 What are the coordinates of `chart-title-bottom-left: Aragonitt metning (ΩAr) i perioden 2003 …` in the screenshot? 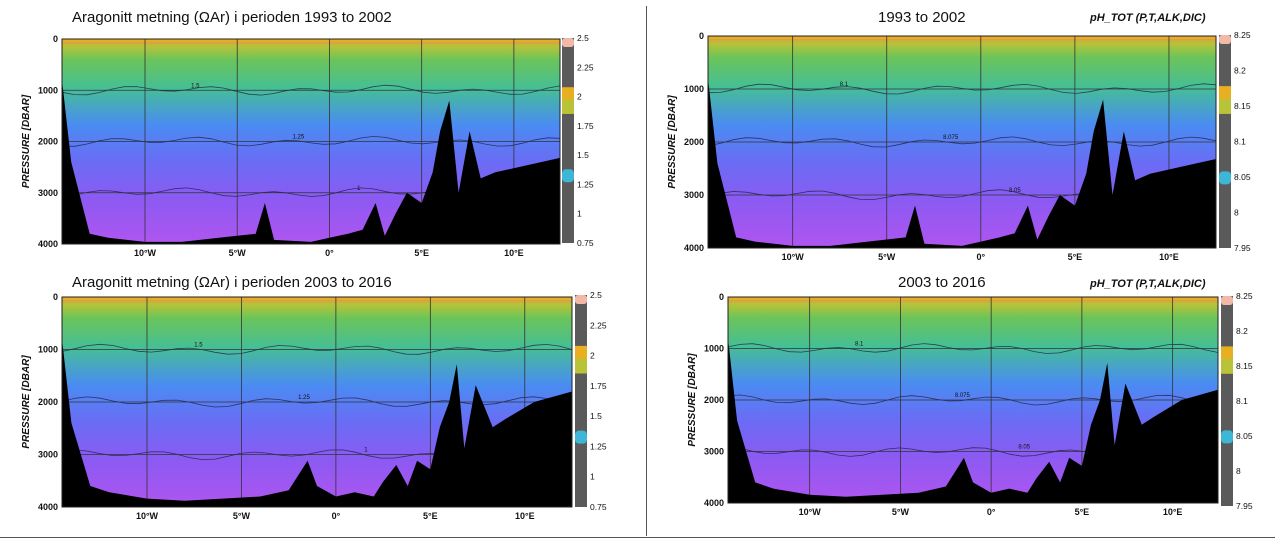 It's located at (232, 282).